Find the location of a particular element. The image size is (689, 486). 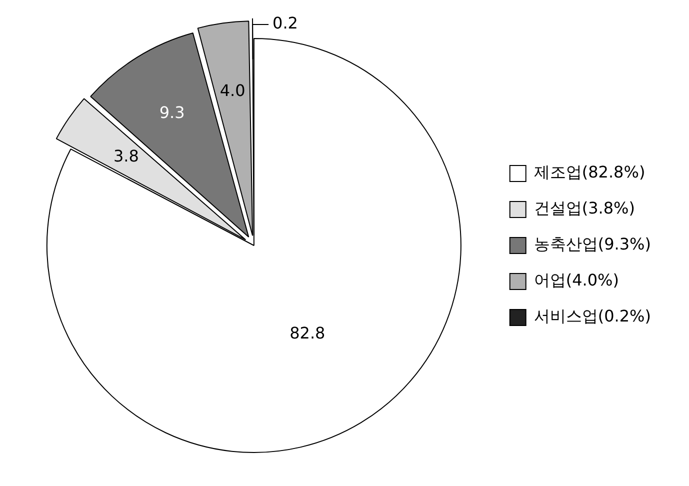

data-label: 4.0 is located at coordinates (233, 90).